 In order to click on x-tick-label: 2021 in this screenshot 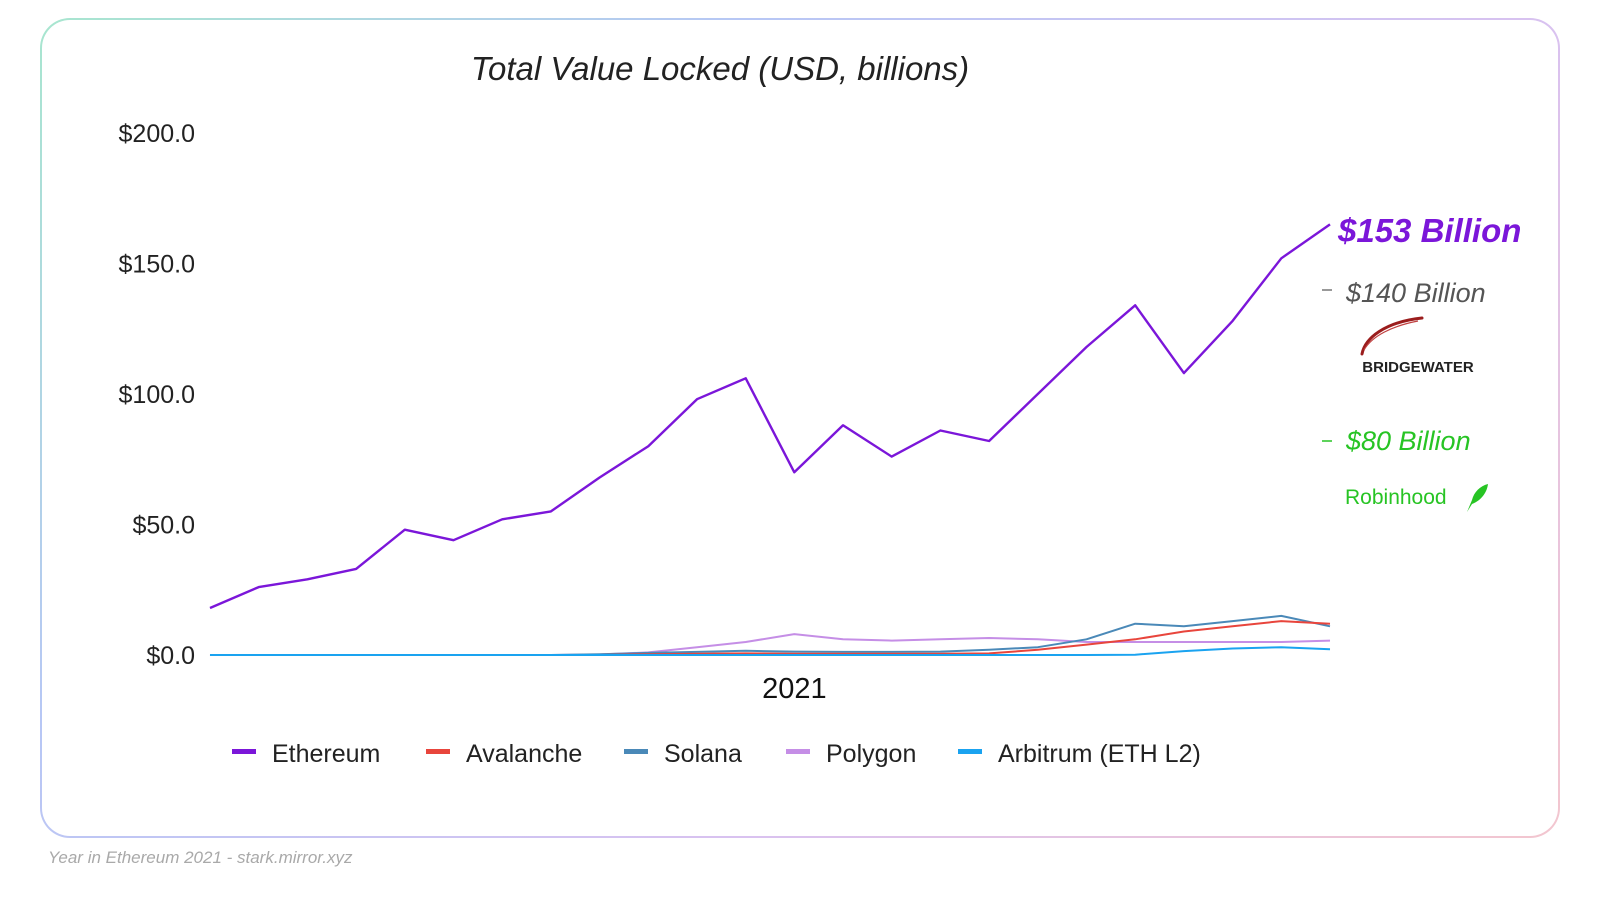, I will do `click(794, 689)`.